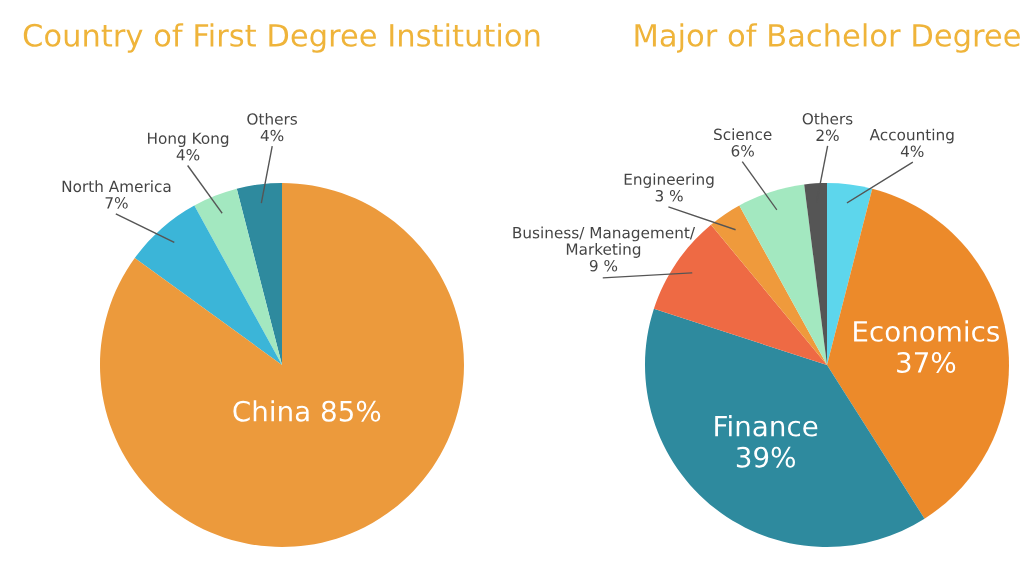  Describe the element at coordinates (281, 38) in the screenshot. I see `chart-title: Country of First Degree Institution` at that location.